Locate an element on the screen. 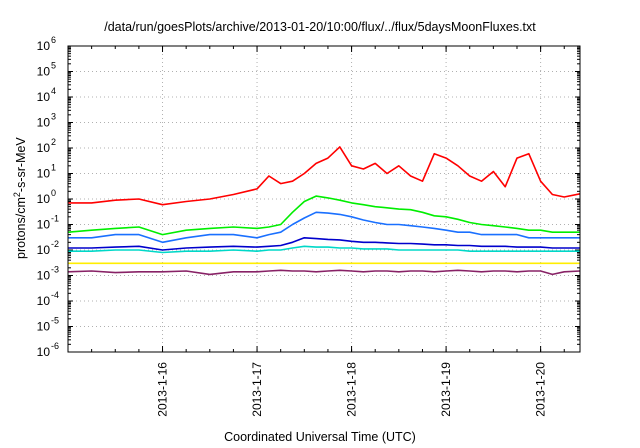 The image size is (640, 448). x-axis-label: Coordinated Universal Time (UTC) is located at coordinates (320, 437).